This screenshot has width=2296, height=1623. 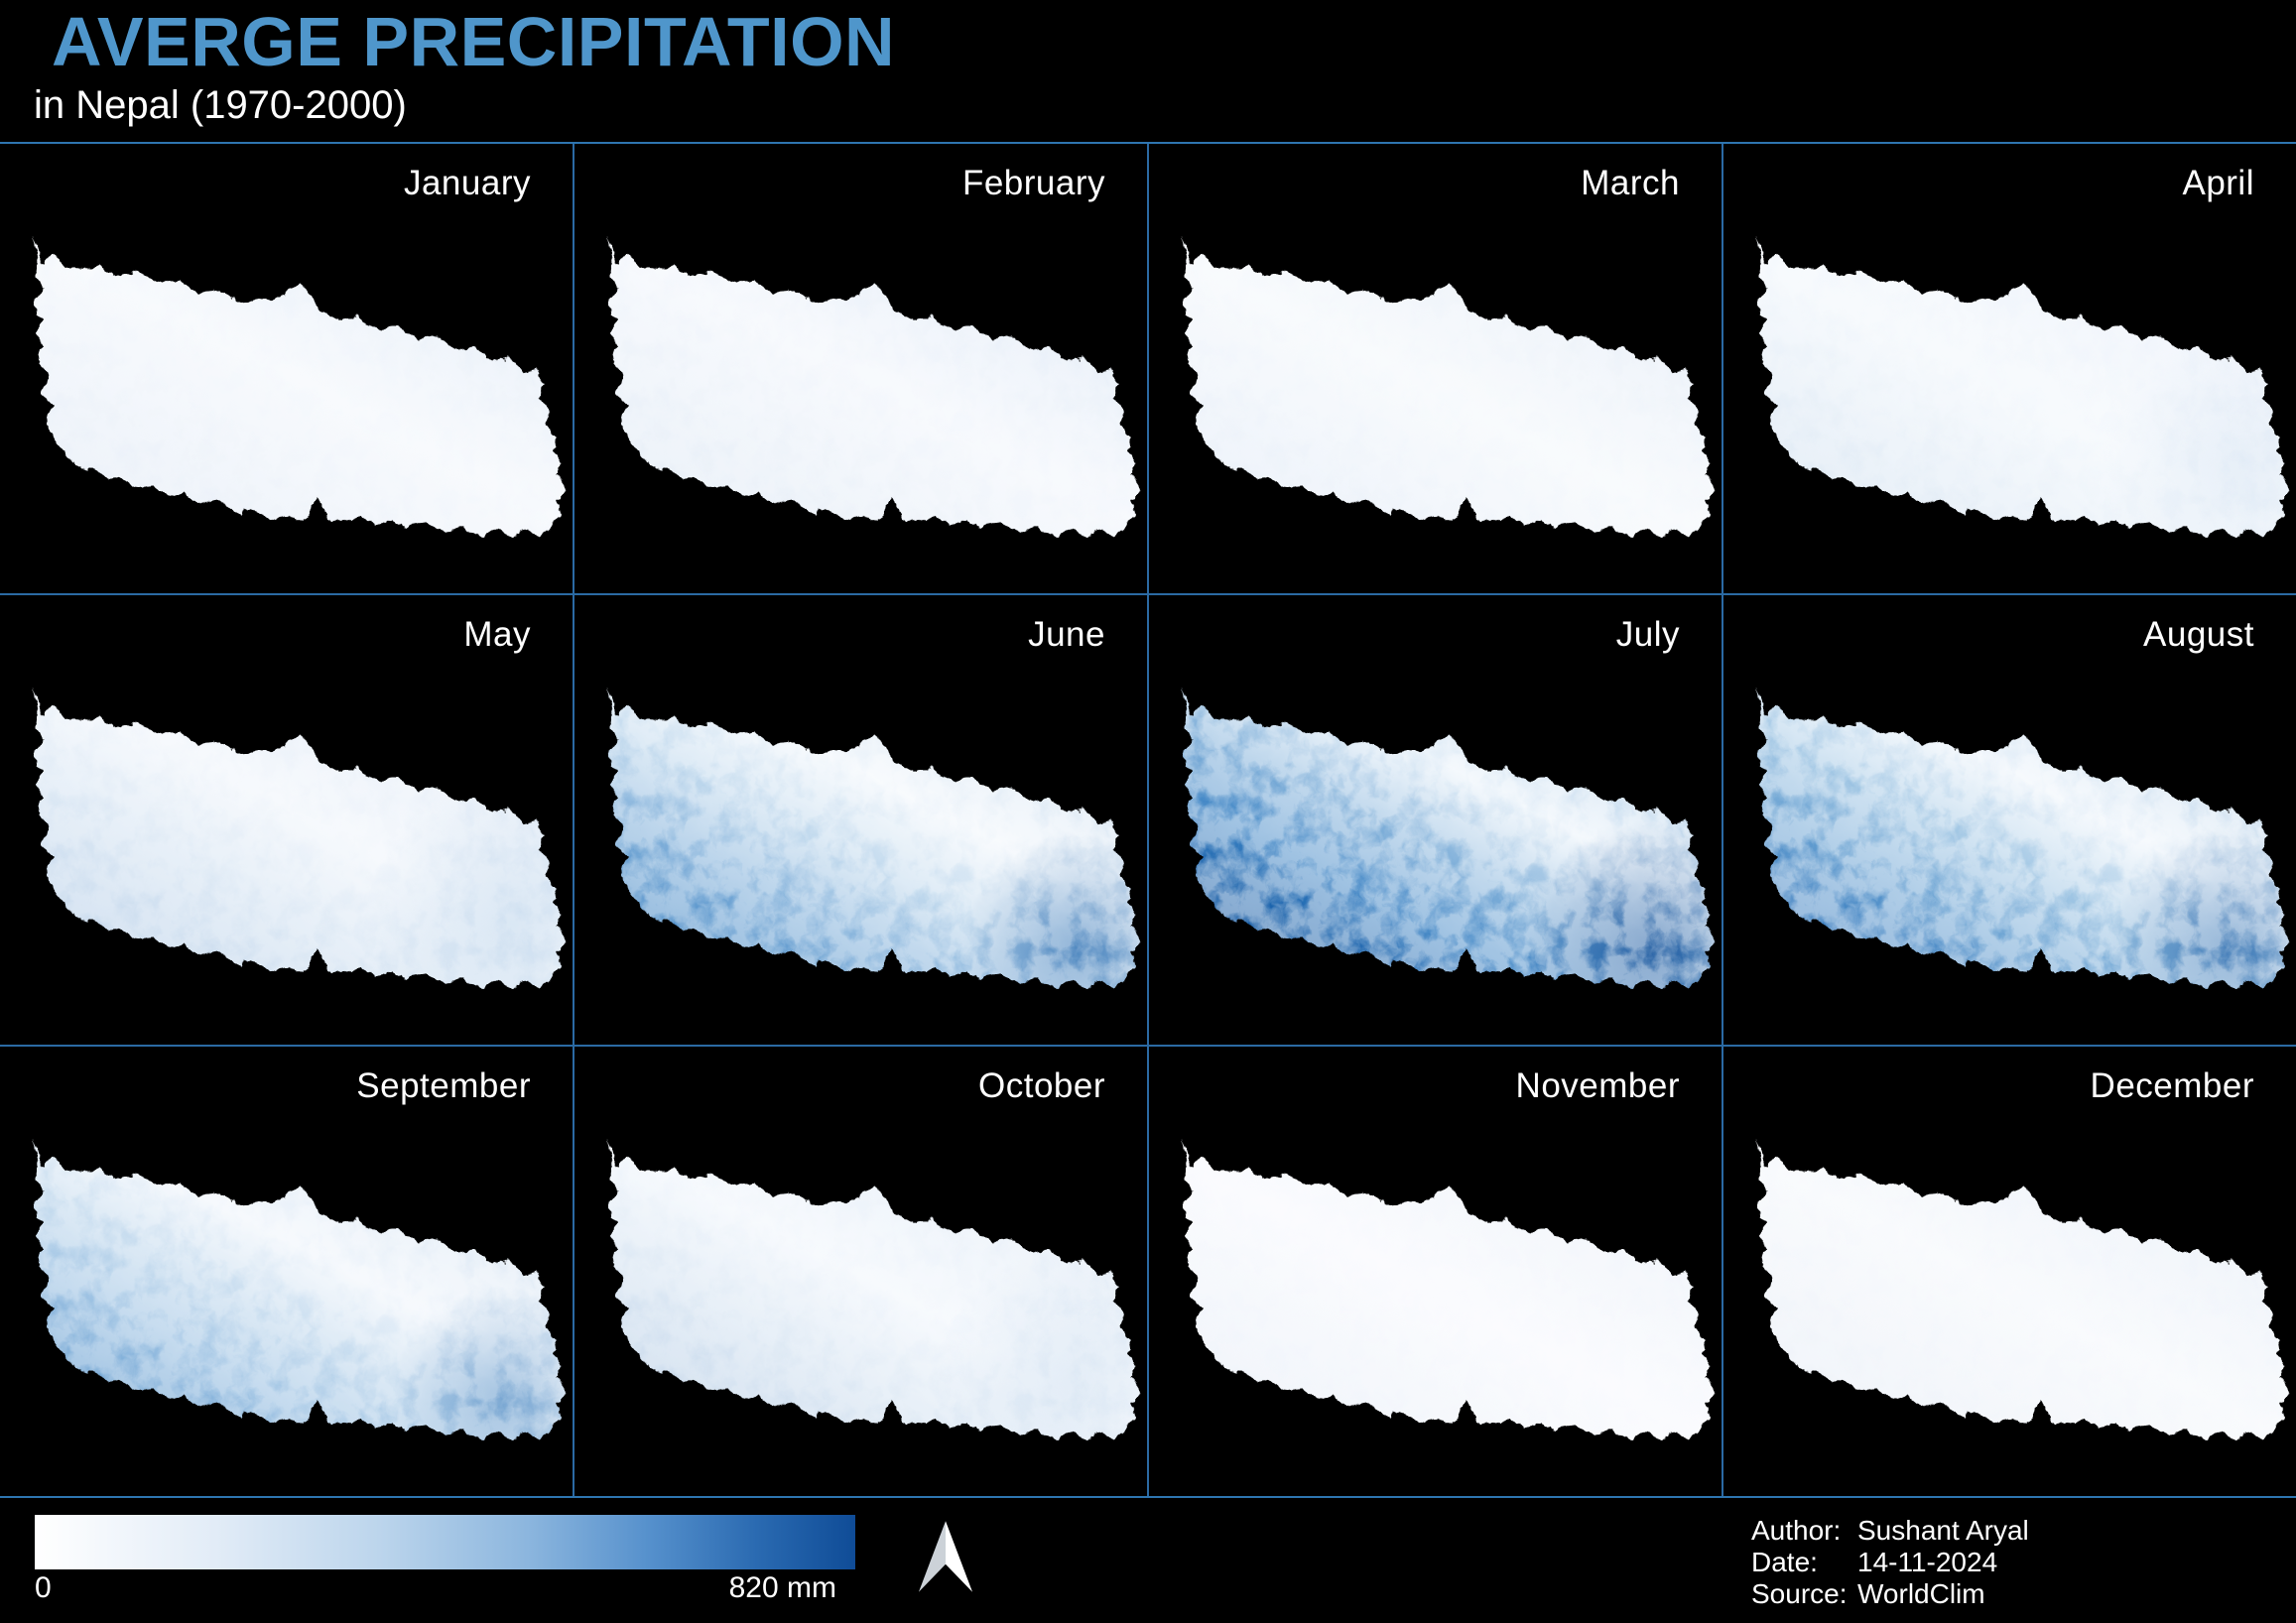 What do you see at coordinates (1797, 1530) in the screenshot?
I see `author-label: Author:` at bounding box center [1797, 1530].